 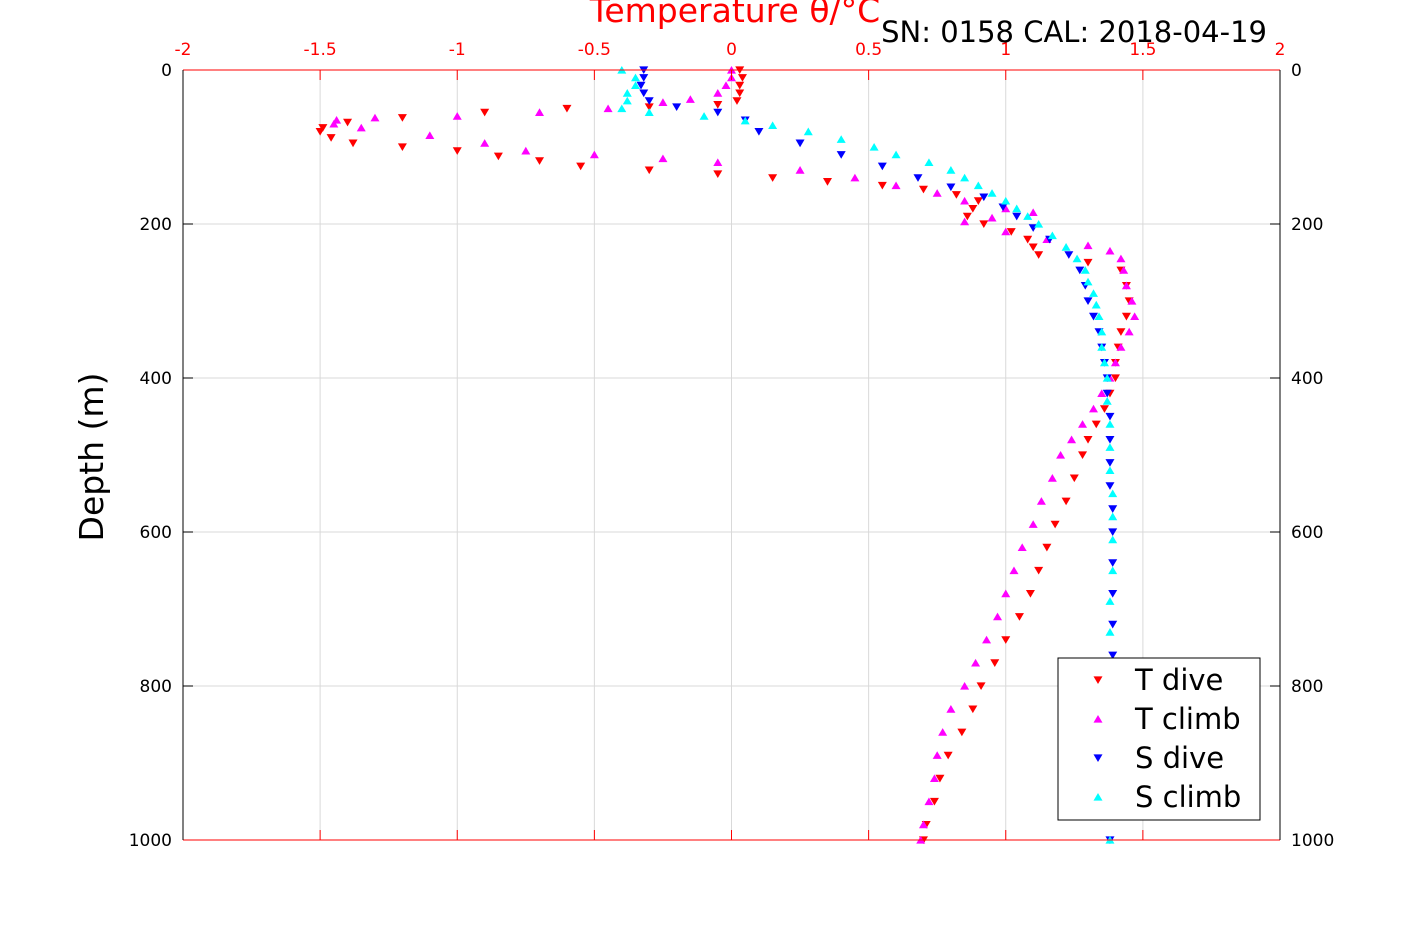 I want to click on y-tick-label-left: 0, so click(x=166, y=71).